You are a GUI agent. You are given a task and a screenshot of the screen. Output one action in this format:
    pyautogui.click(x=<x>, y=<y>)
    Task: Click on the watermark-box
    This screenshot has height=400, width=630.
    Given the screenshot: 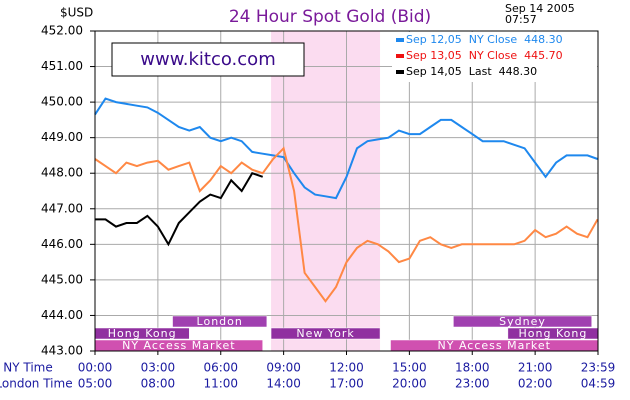 What is the action you would take?
    pyautogui.click(x=208, y=59)
    